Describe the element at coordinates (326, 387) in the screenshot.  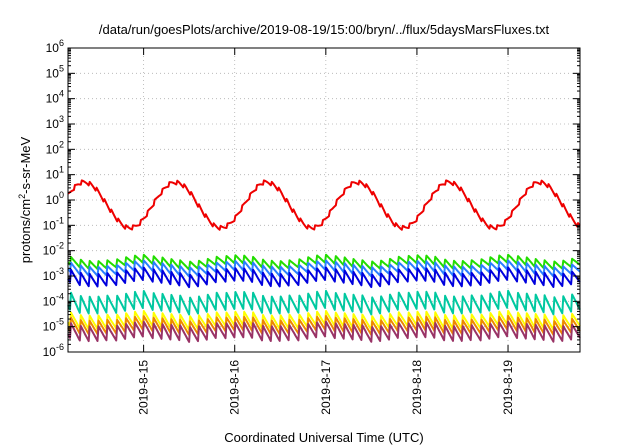
I see `x-tick-label: 2019-8-17` at that location.